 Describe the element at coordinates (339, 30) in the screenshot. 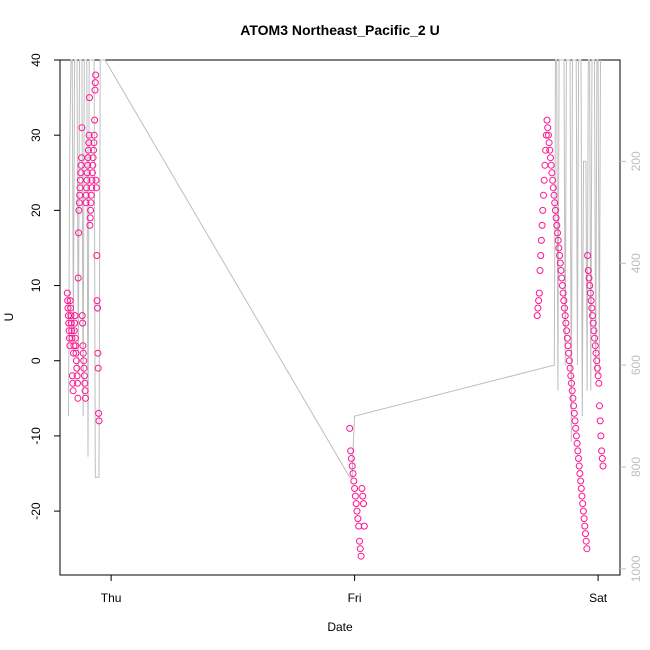

I see `chart-title: ATOM3 Northeast_Pacific_2 U` at that location.